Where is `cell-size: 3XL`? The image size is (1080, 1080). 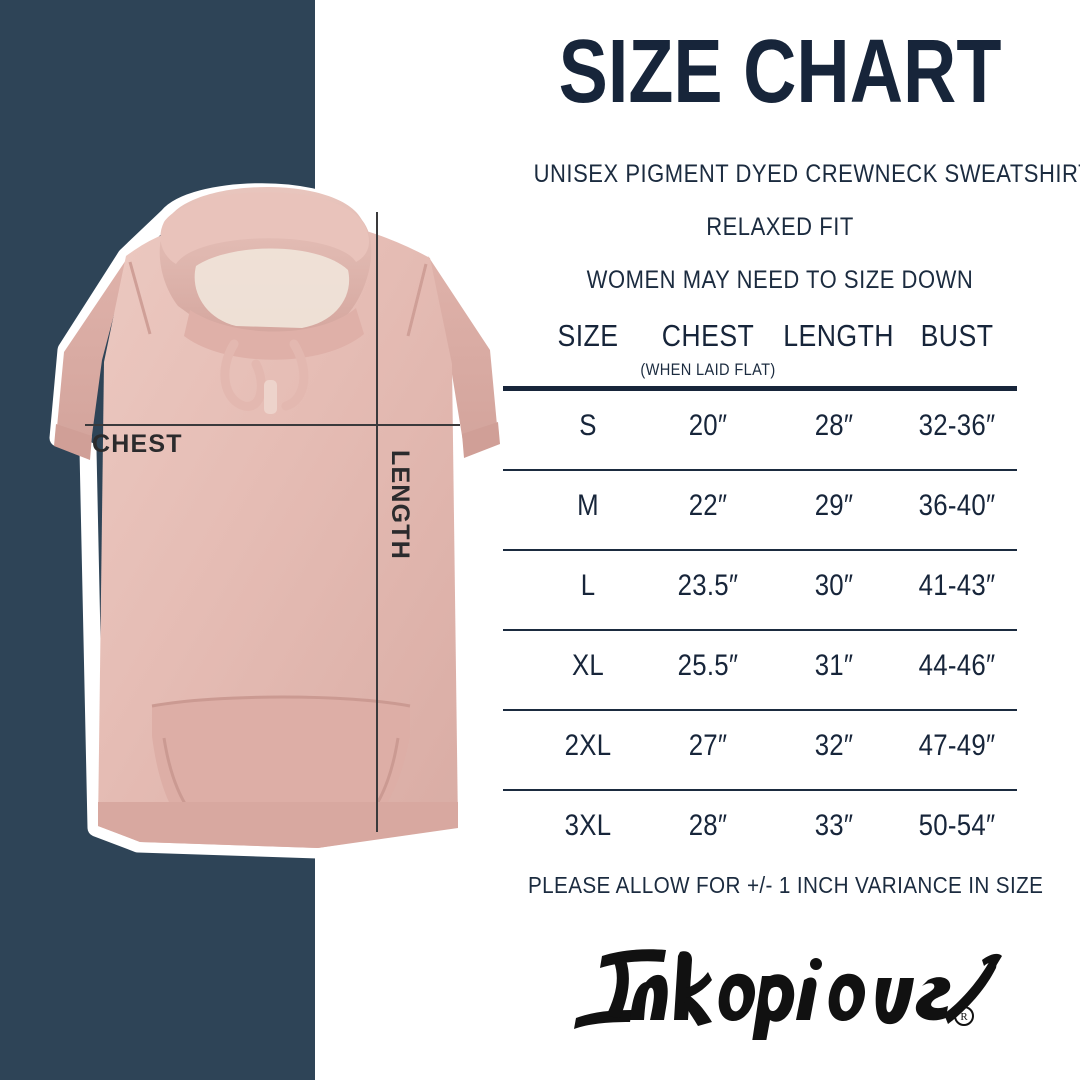 cell-size: 3XL is located at coordinates (588, 825).